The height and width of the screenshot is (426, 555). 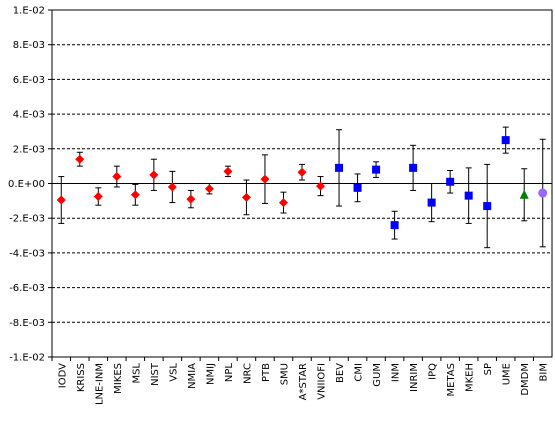 I want to click on data-point-smu, so click(x=283, y=203).